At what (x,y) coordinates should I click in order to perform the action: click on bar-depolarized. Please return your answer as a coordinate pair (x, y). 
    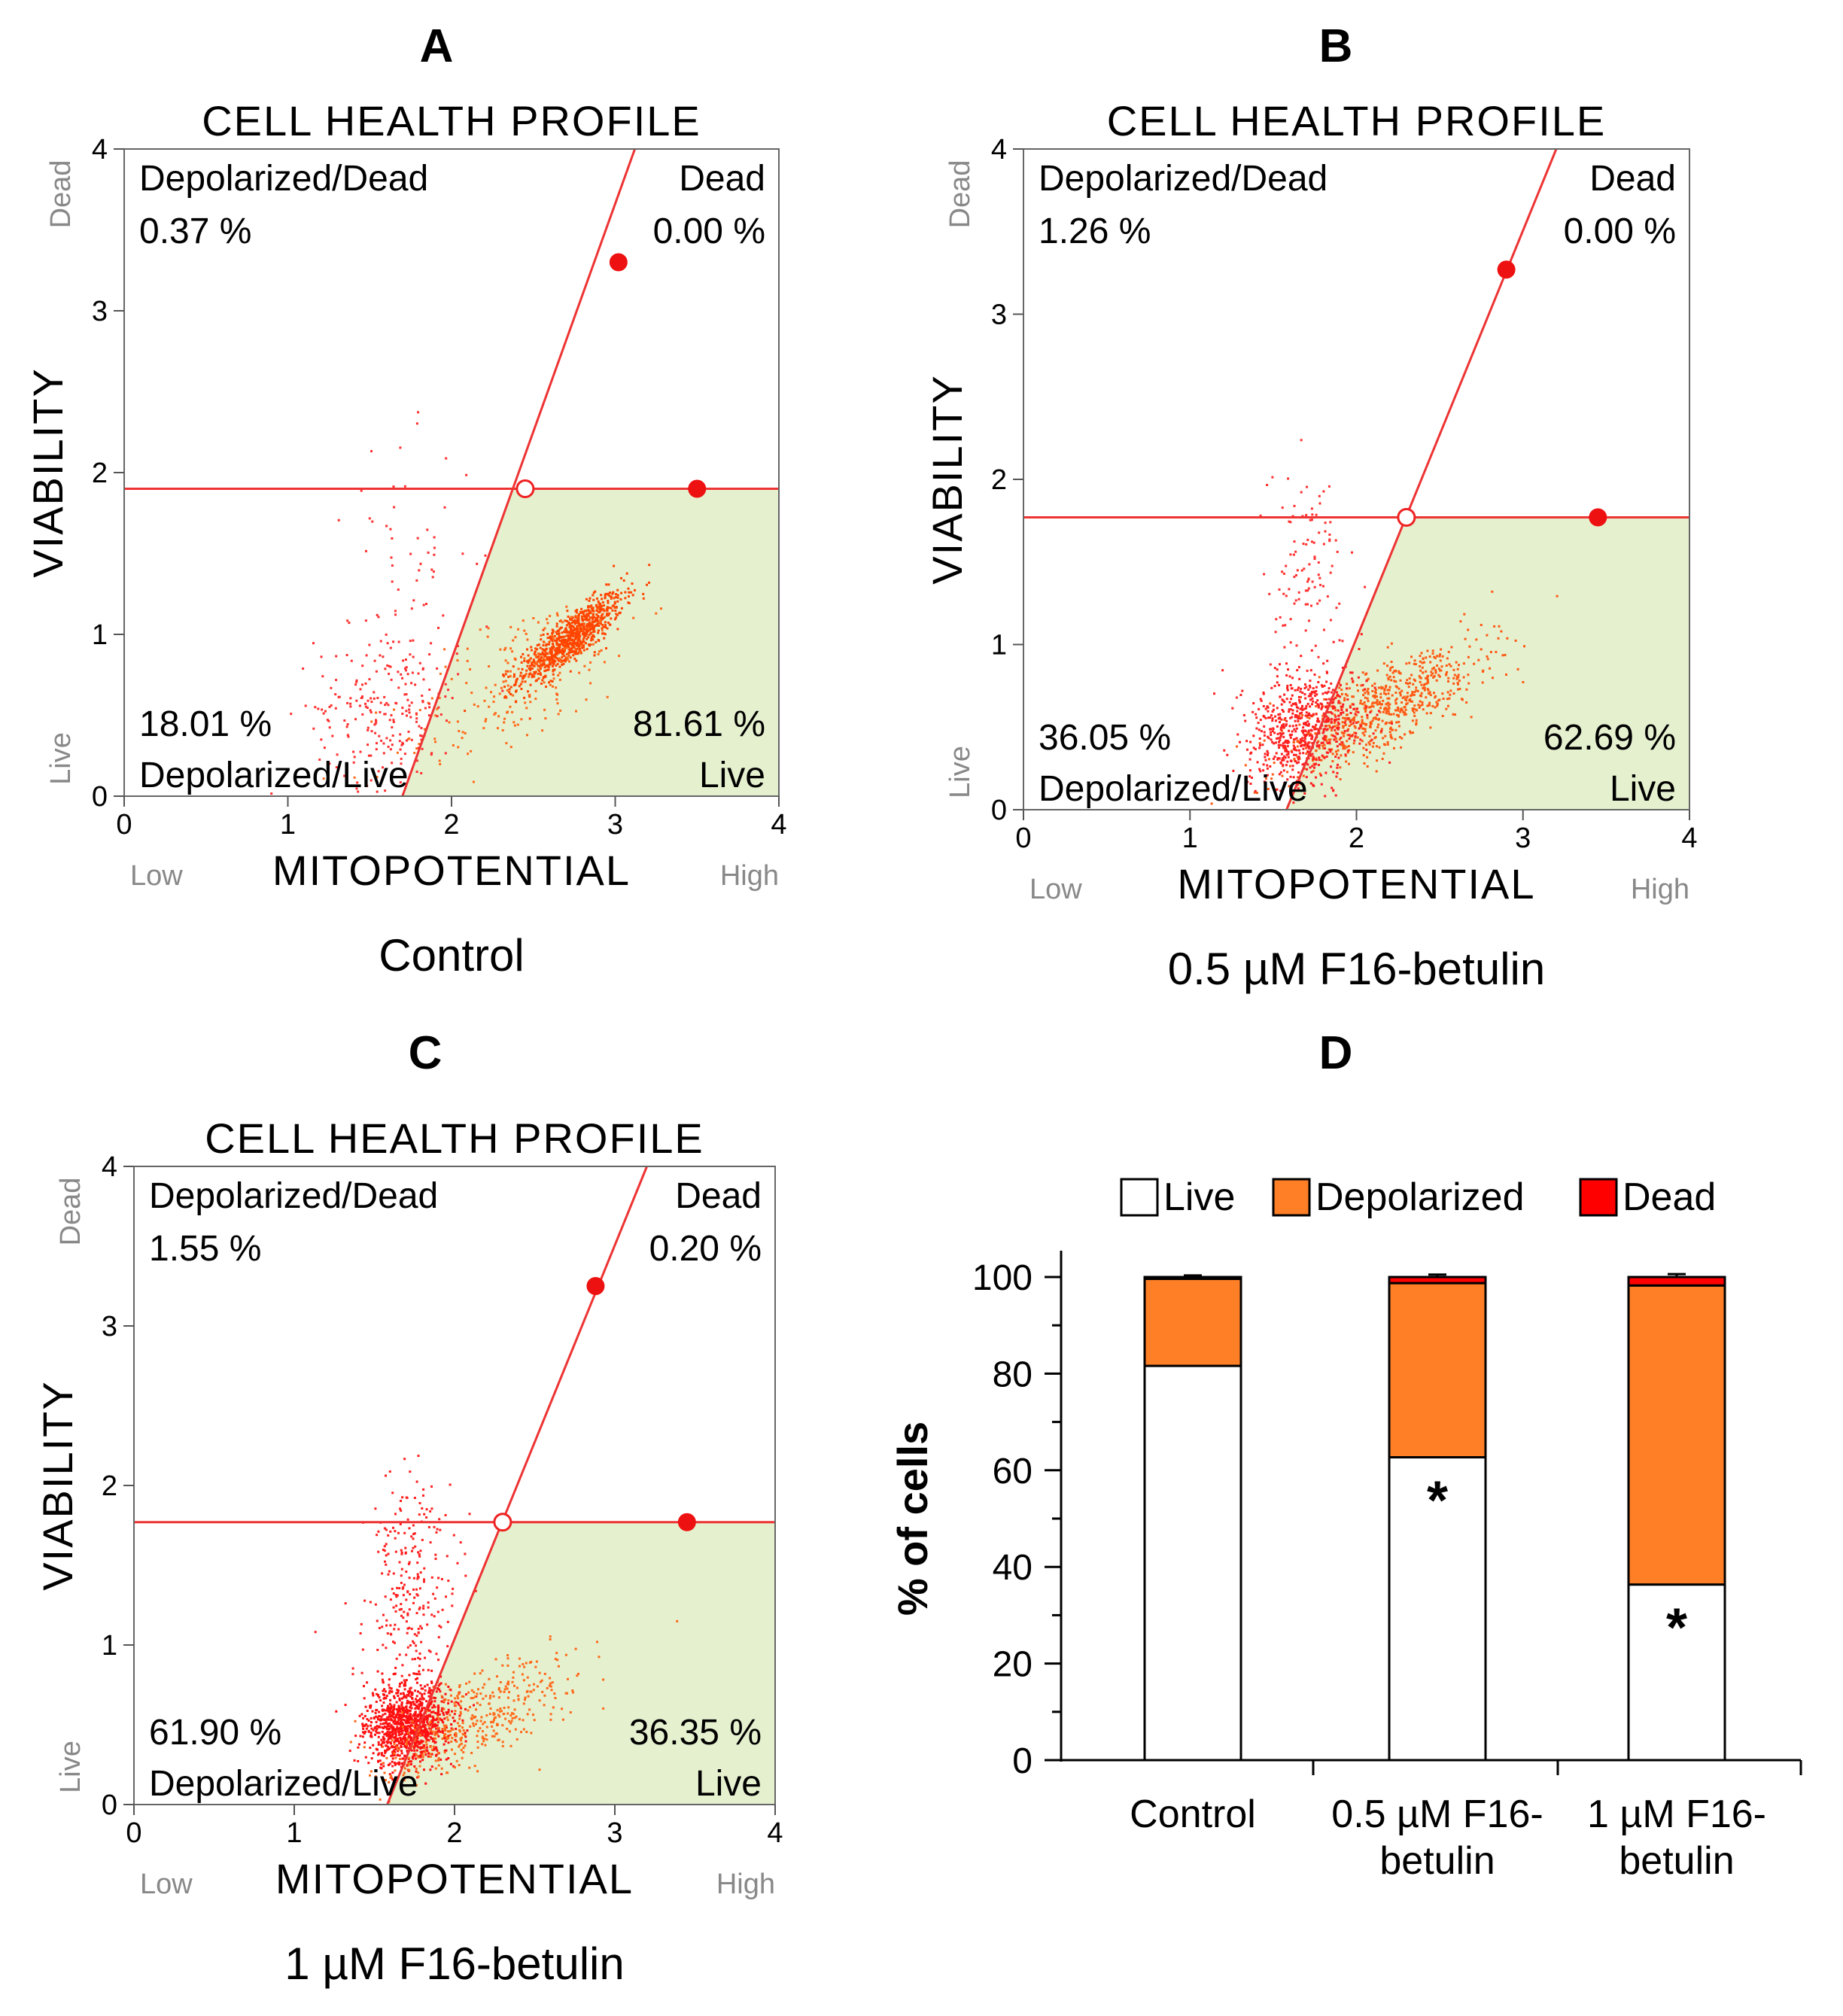
    Looking at the image, I should click on (1437, 1370).